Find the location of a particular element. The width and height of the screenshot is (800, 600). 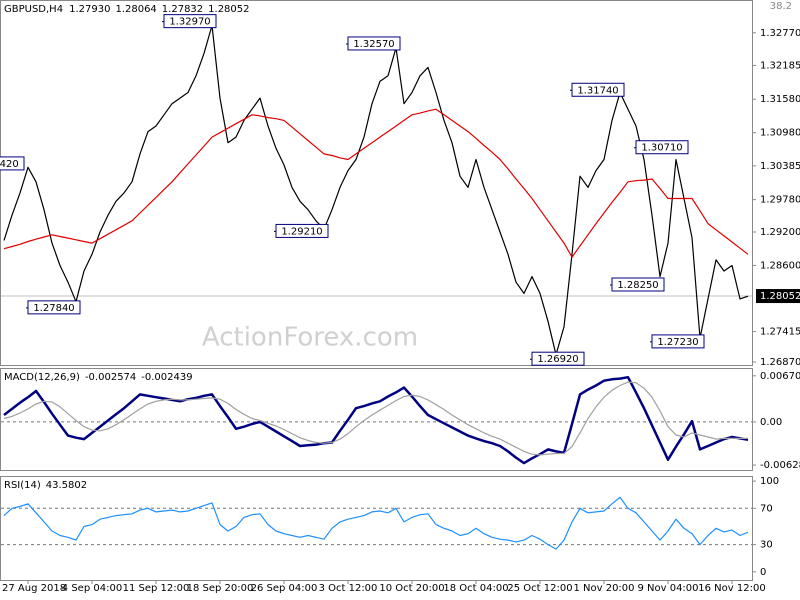

annotation-label: 1.27840 is located at coordinates (53, 308).